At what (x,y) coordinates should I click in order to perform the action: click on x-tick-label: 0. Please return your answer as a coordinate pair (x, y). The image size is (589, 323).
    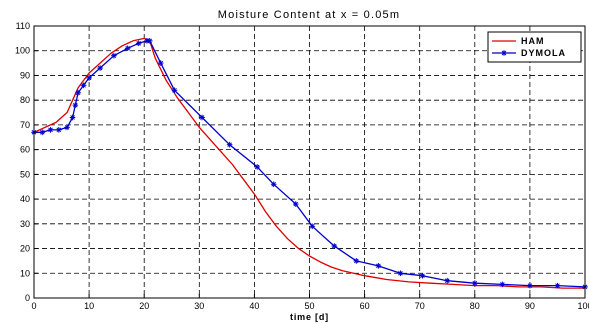
    Looking at the image, I should click on (33, 306).